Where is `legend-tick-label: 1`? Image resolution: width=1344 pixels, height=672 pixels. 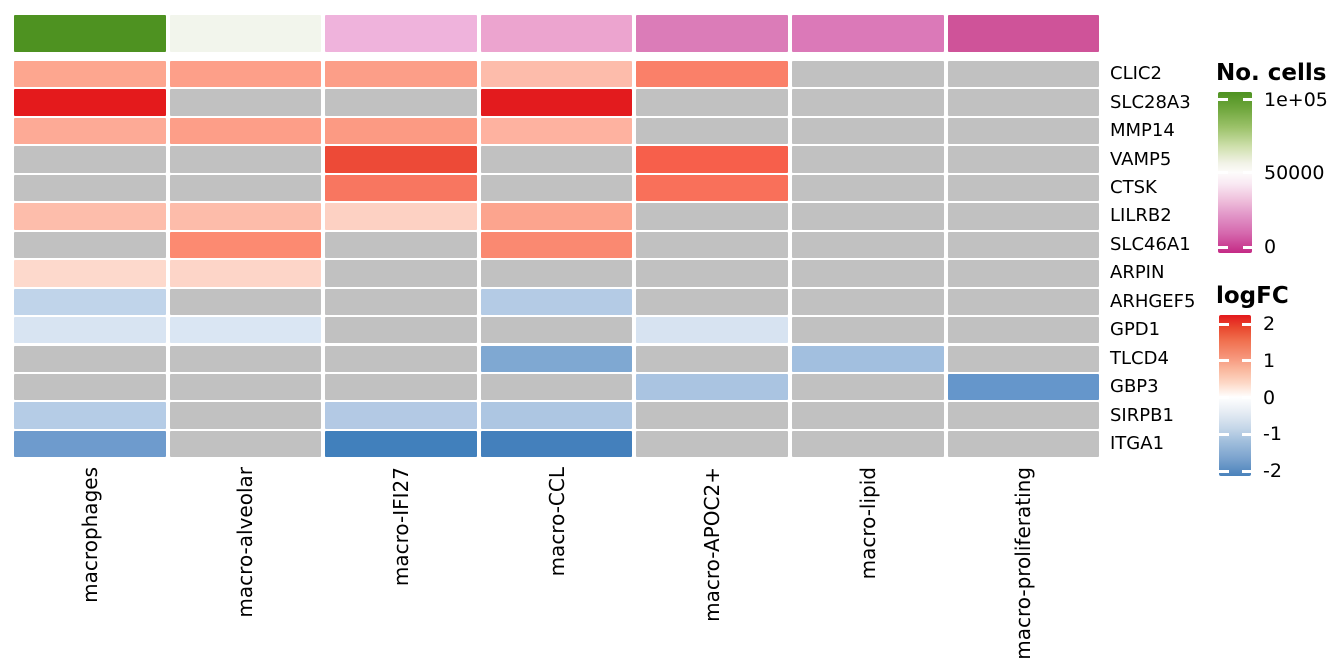 legend-tick-label: 1 is located at coordinates (1269, 360).